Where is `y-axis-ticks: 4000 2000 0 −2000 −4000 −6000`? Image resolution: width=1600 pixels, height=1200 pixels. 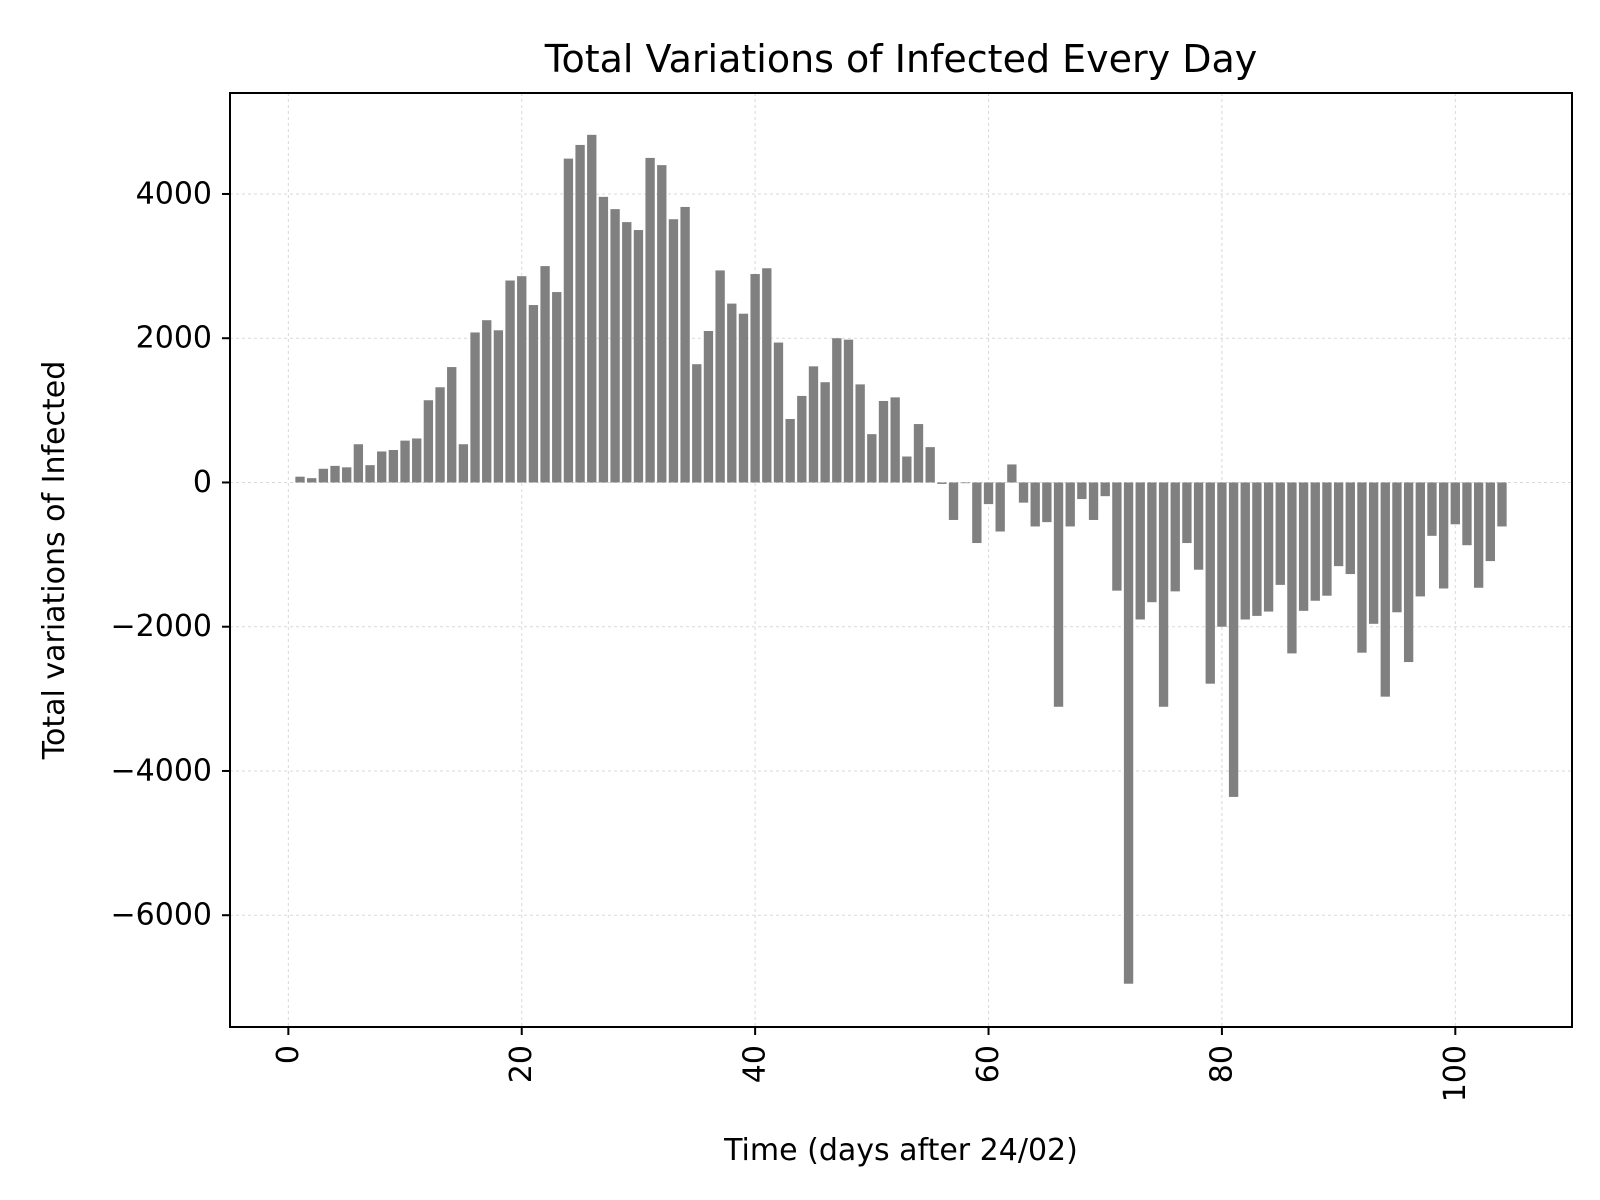 y-axis-ticks: 4000 2000 0 −2000 −4000 −6000 is located at coordinates (170, 554).